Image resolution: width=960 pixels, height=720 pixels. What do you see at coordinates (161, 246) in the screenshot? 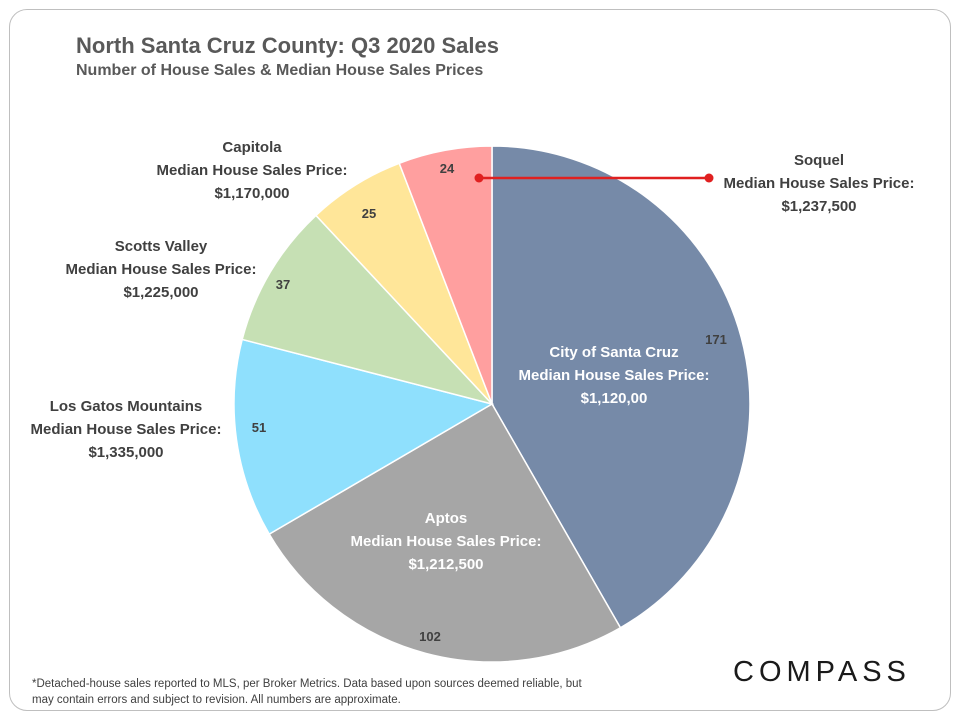
I see `name-label-scotts-valley: Scotts Valley` at bounding box center [161, 246].